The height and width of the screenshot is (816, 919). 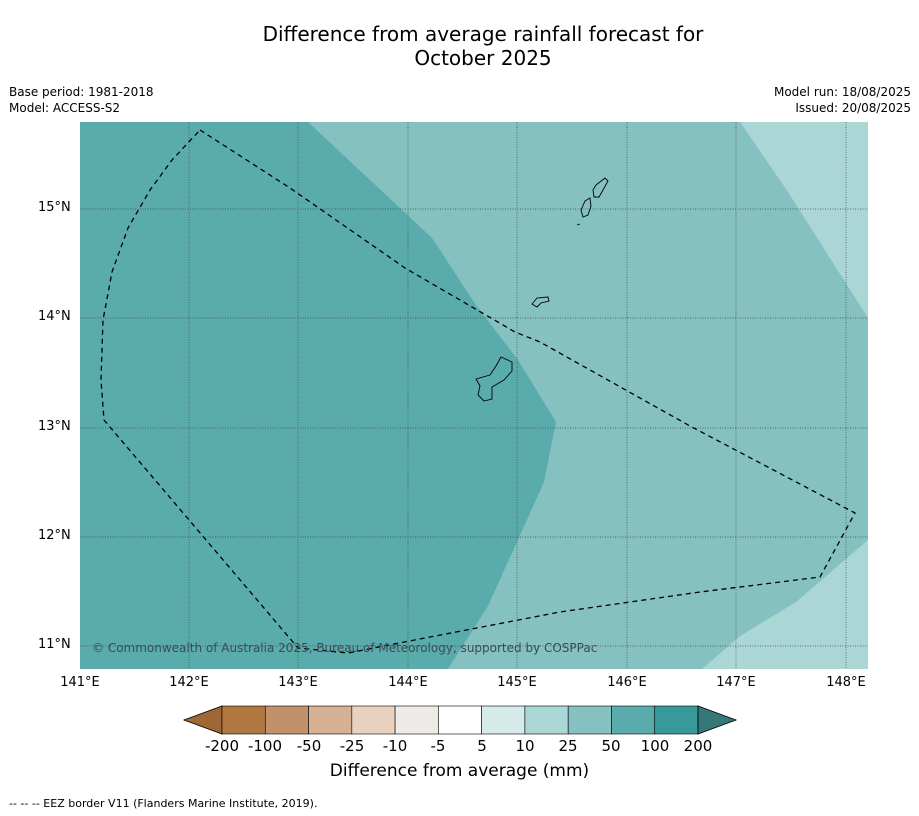 I want to click on colorbar-label: 50, so click(x=611, y=746).